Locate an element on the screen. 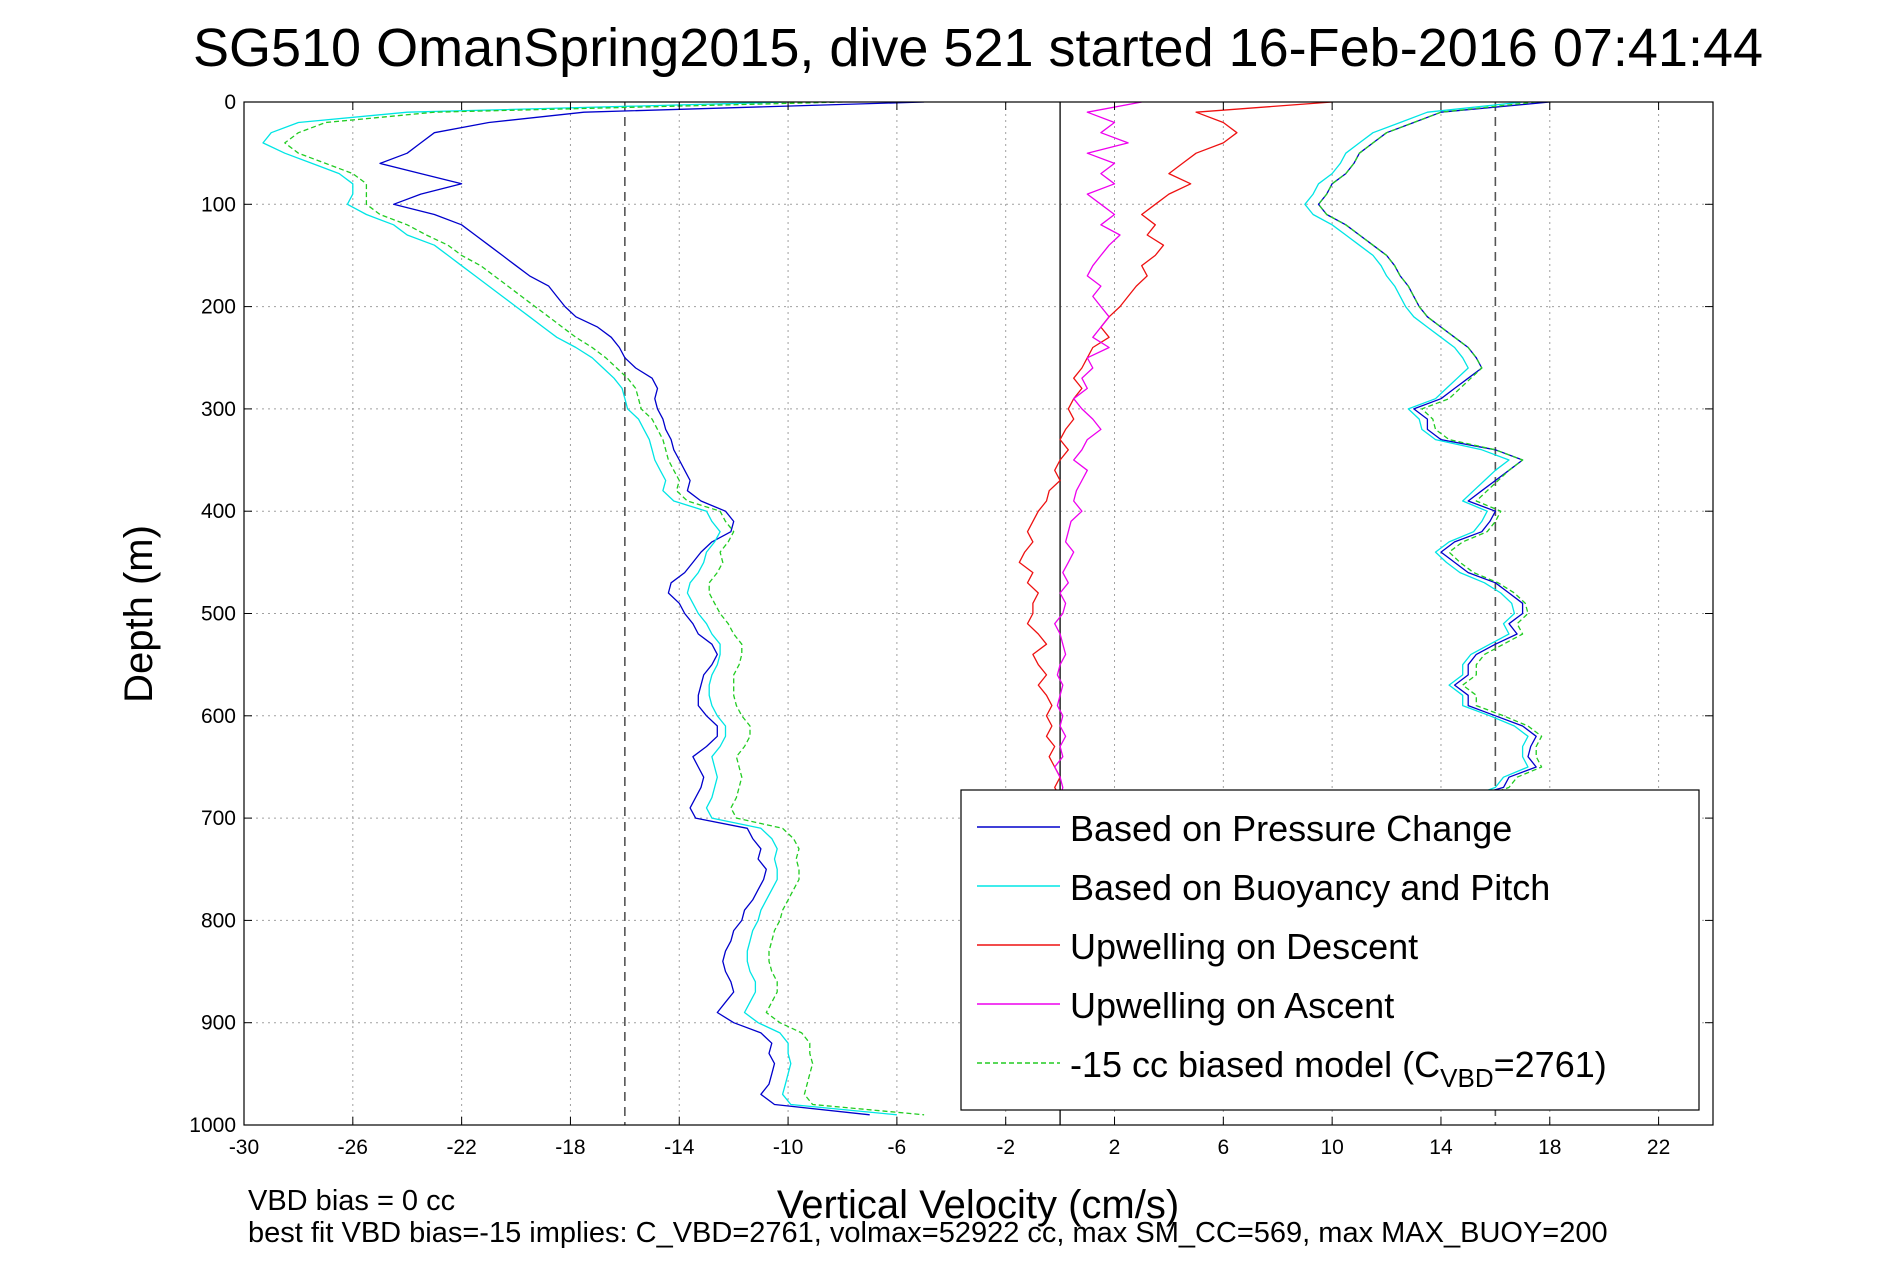 This screenshot has width=1891, height=1262. legend-box is located at coordinates (1330, 950).